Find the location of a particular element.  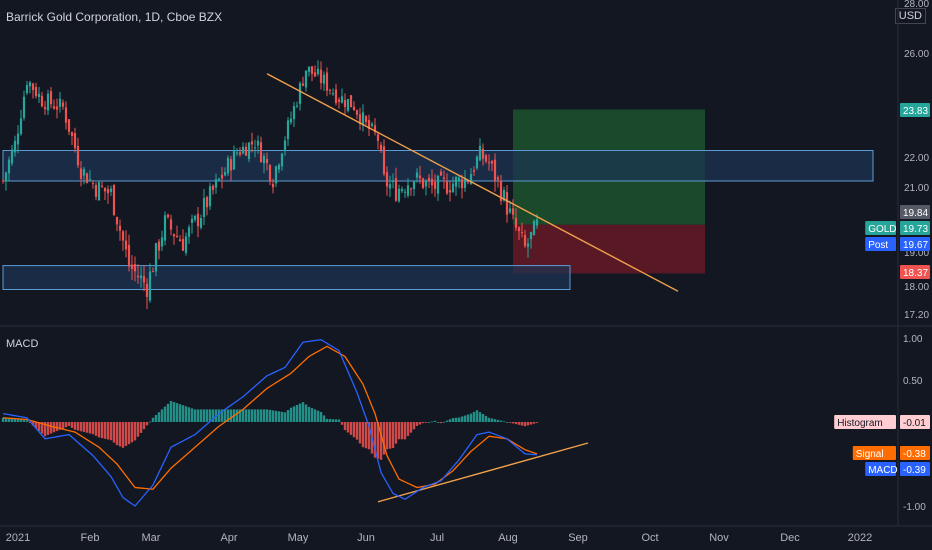

chart-title: Barrick Gold Corporation, 1D, Cboe BZX is located at coordinates (114, 17).